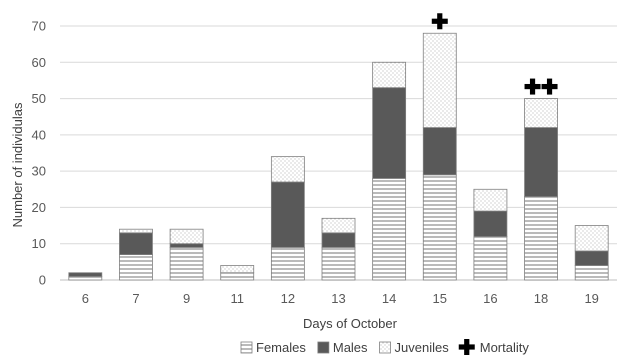  Describe the element at coordinates (17, 165) in the screenshot. I see `y-axis-title: Number of individulas` at that location.